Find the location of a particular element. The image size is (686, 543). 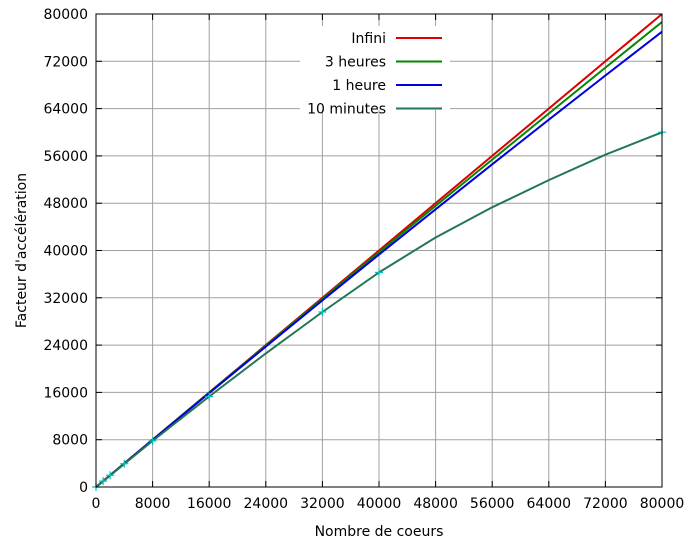

x-tick-label: 72000 is located at coordinates (605, 504).